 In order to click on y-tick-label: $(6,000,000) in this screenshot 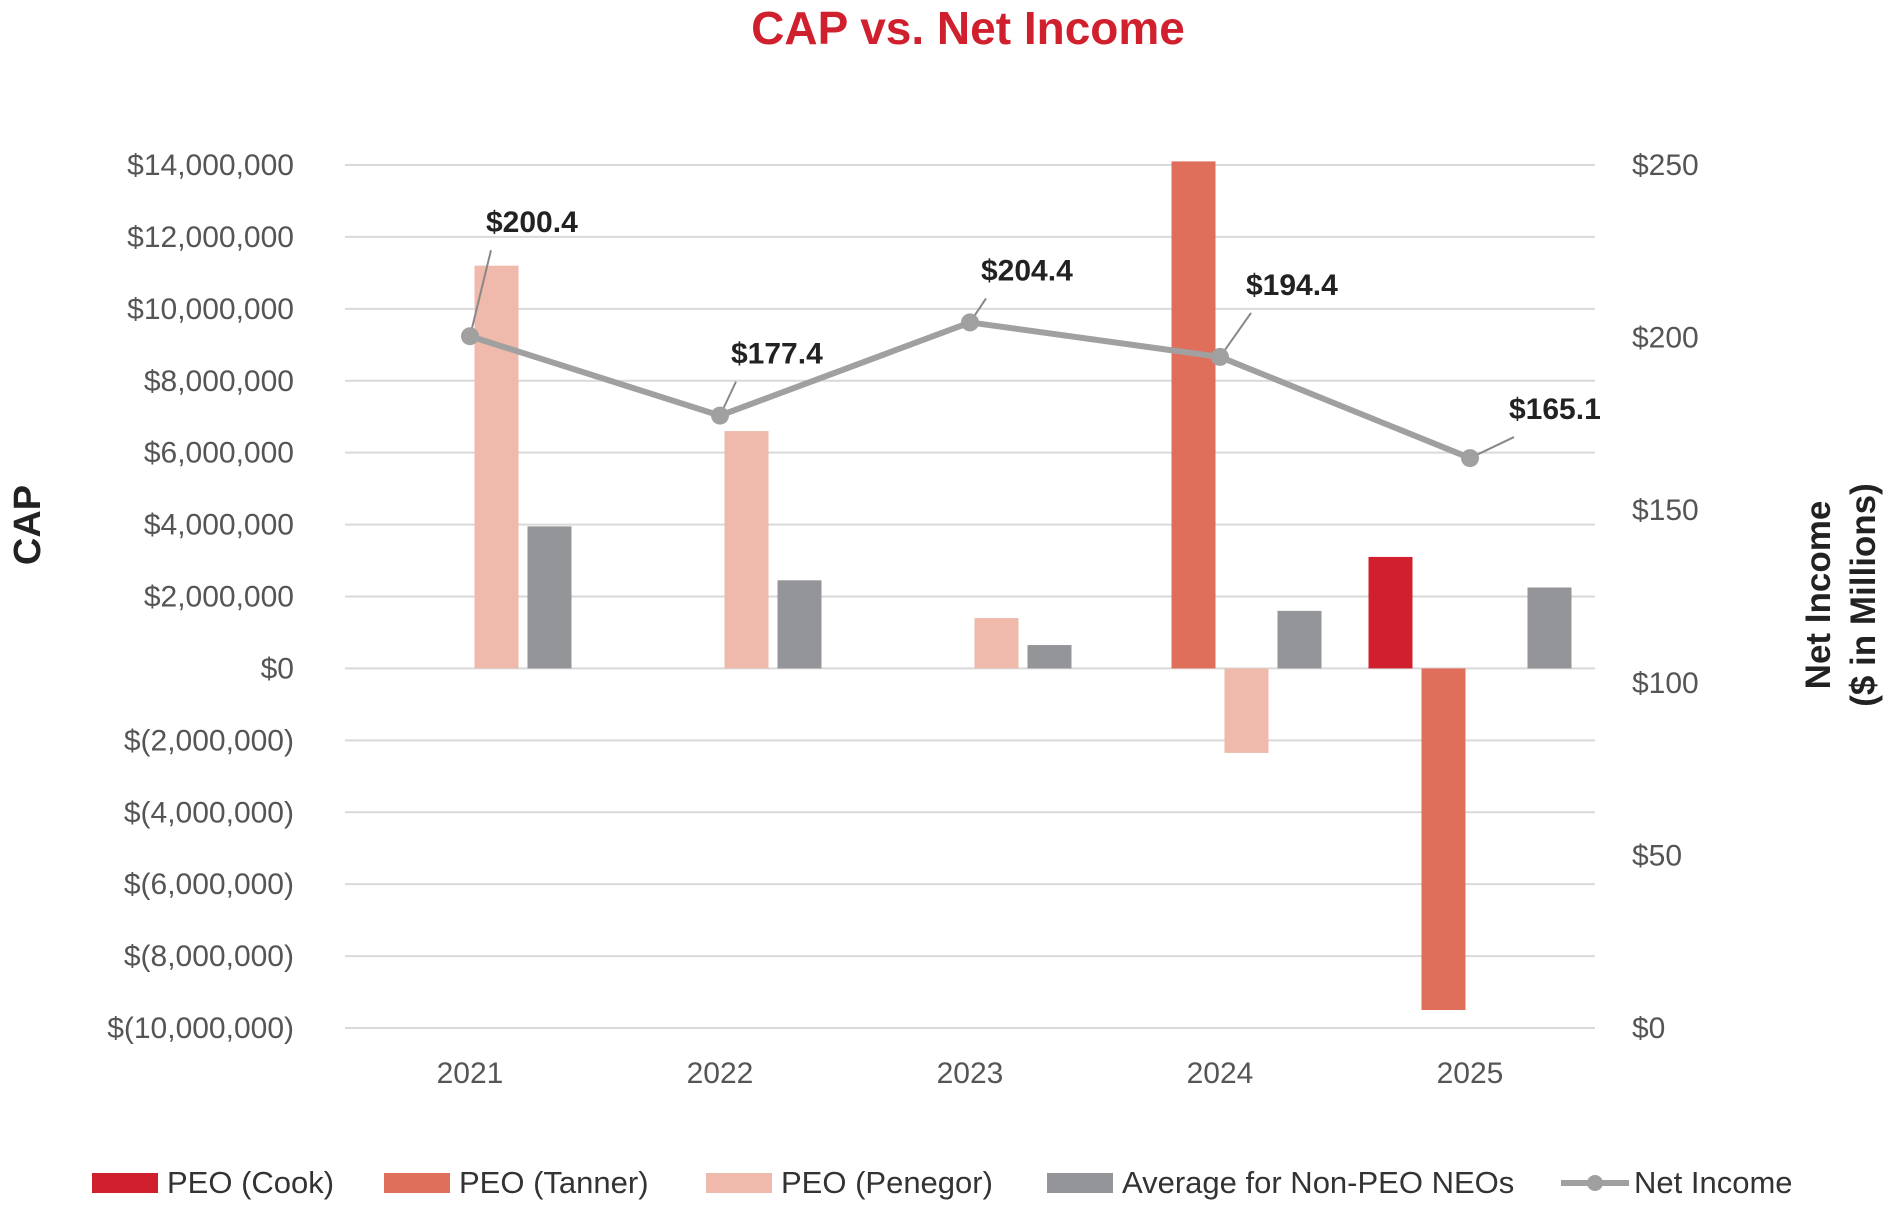, I will do `click(209, 884)`.